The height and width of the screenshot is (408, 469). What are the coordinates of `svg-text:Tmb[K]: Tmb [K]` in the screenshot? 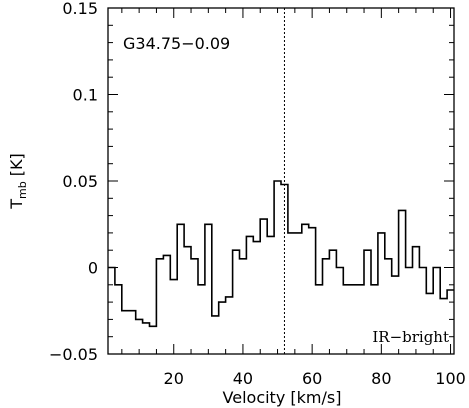 It's located at (18, 181).